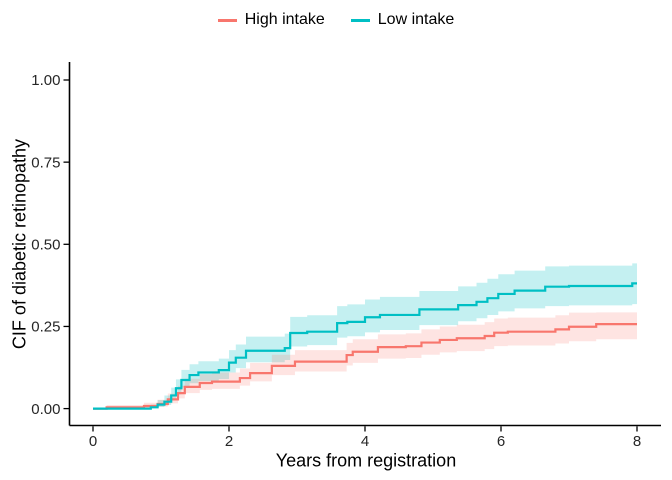  What do you see at coordinates (360, 20) in the screenshot?
I see `legend-line-swatch-low-intake` at bounding box center [360, 20].